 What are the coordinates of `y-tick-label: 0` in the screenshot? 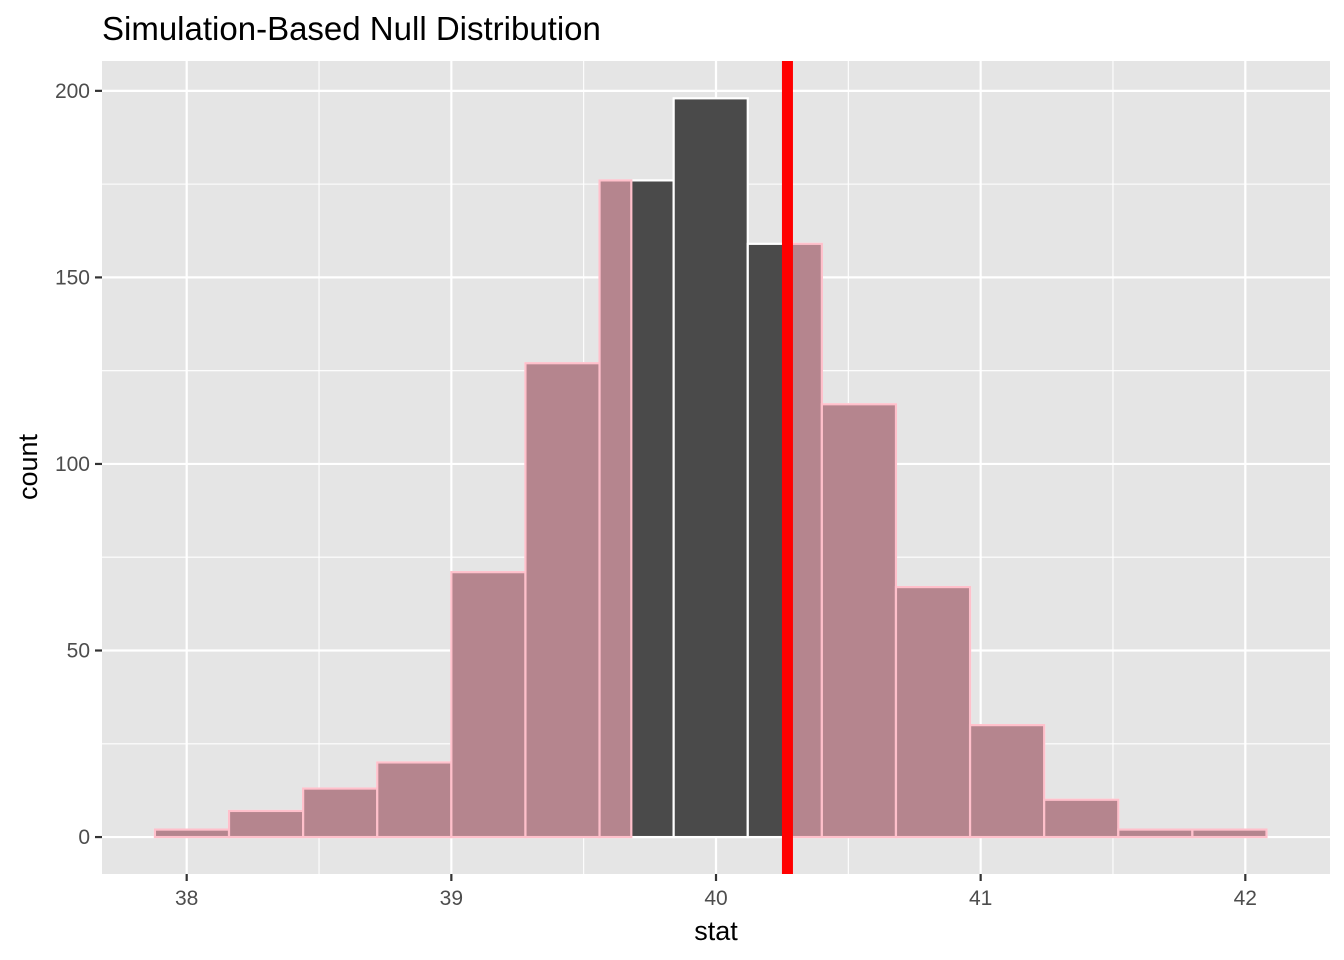 It's located at (84, 837).